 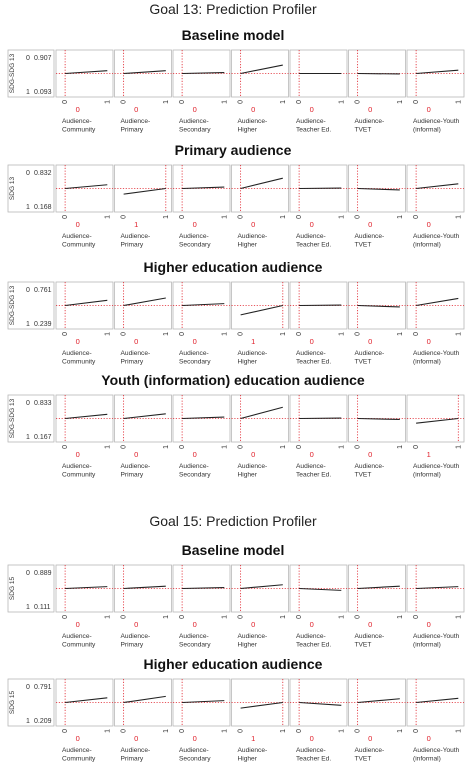 I want to click on response-axis-label: SDG-SDG 13, so click(x=12, y=305).